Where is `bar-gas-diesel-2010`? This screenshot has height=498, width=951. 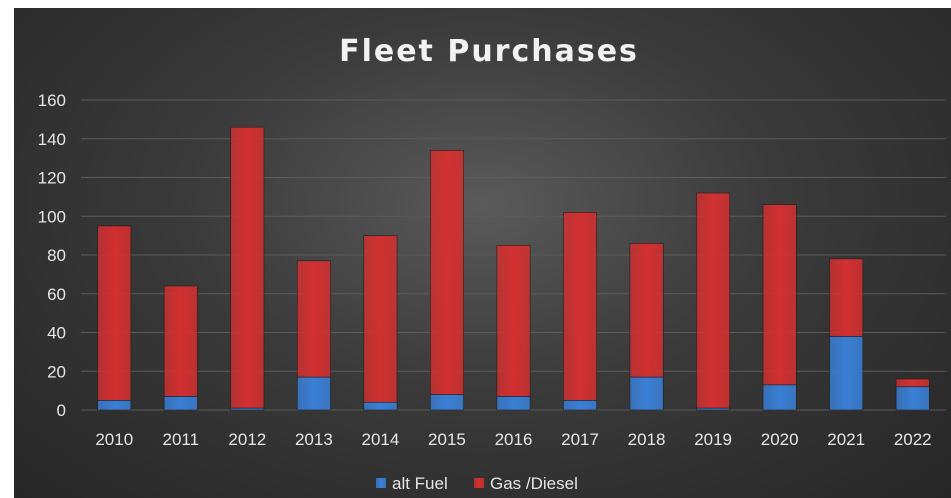
bar-gas-diesel-2010 is located at coordinates (114, 313).